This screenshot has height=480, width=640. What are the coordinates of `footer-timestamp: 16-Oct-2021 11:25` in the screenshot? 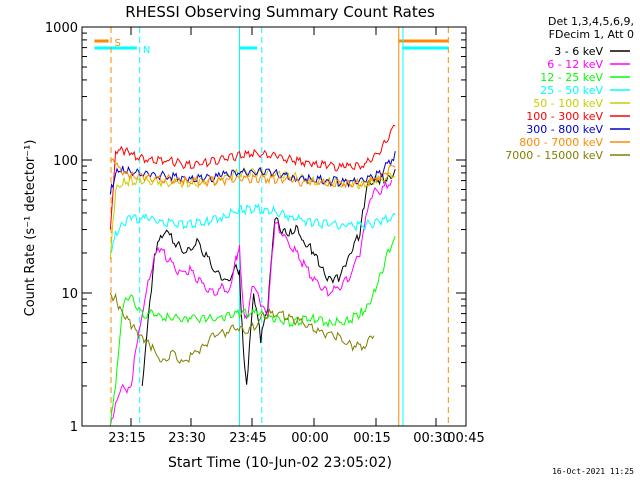 It's located at (593, 471).